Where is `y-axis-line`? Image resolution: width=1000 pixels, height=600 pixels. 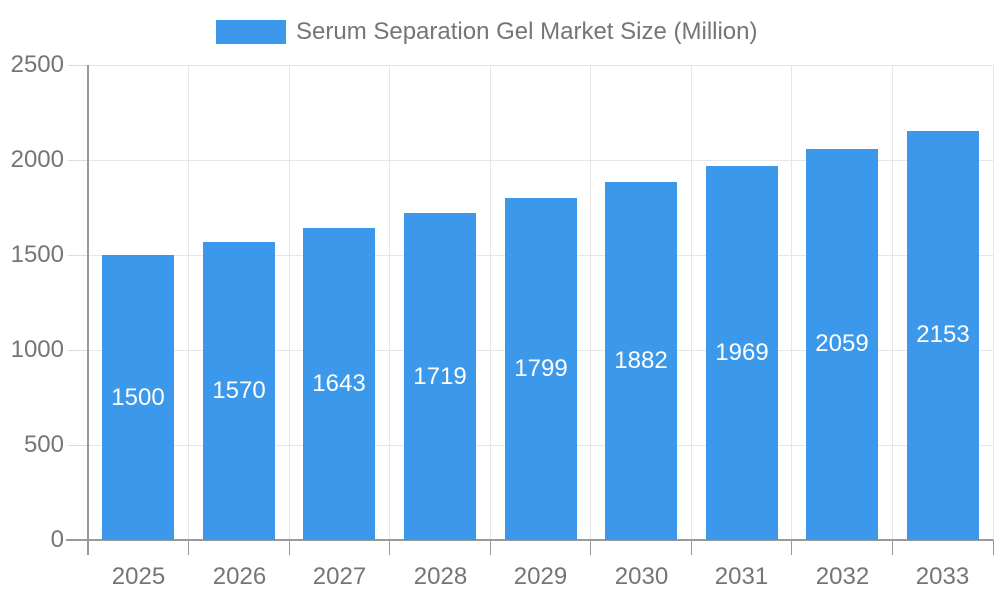
y-axis-line is located at coordinates (88, 310).